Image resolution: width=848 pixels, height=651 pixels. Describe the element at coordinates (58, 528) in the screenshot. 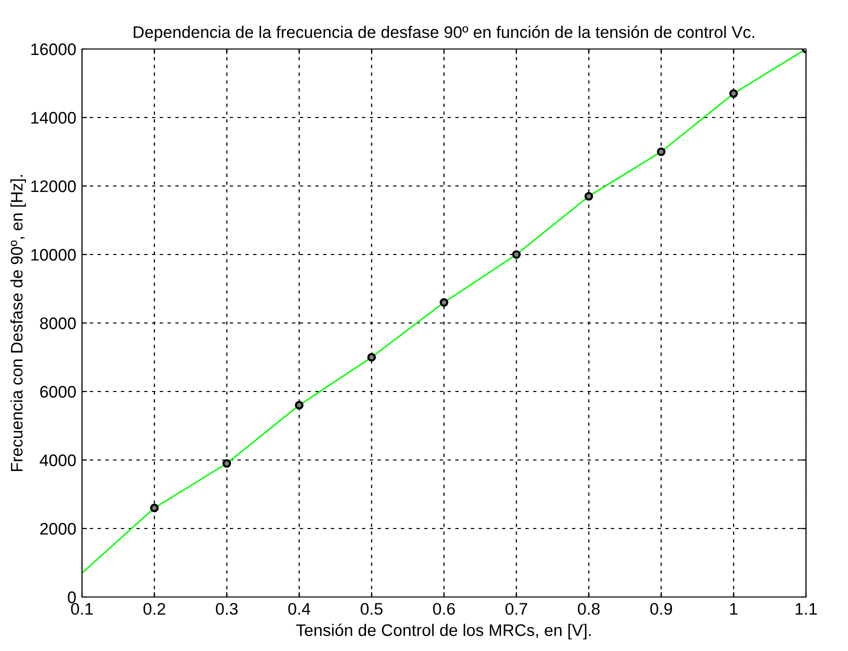

I see `y-tick-label: 2000` at that location.